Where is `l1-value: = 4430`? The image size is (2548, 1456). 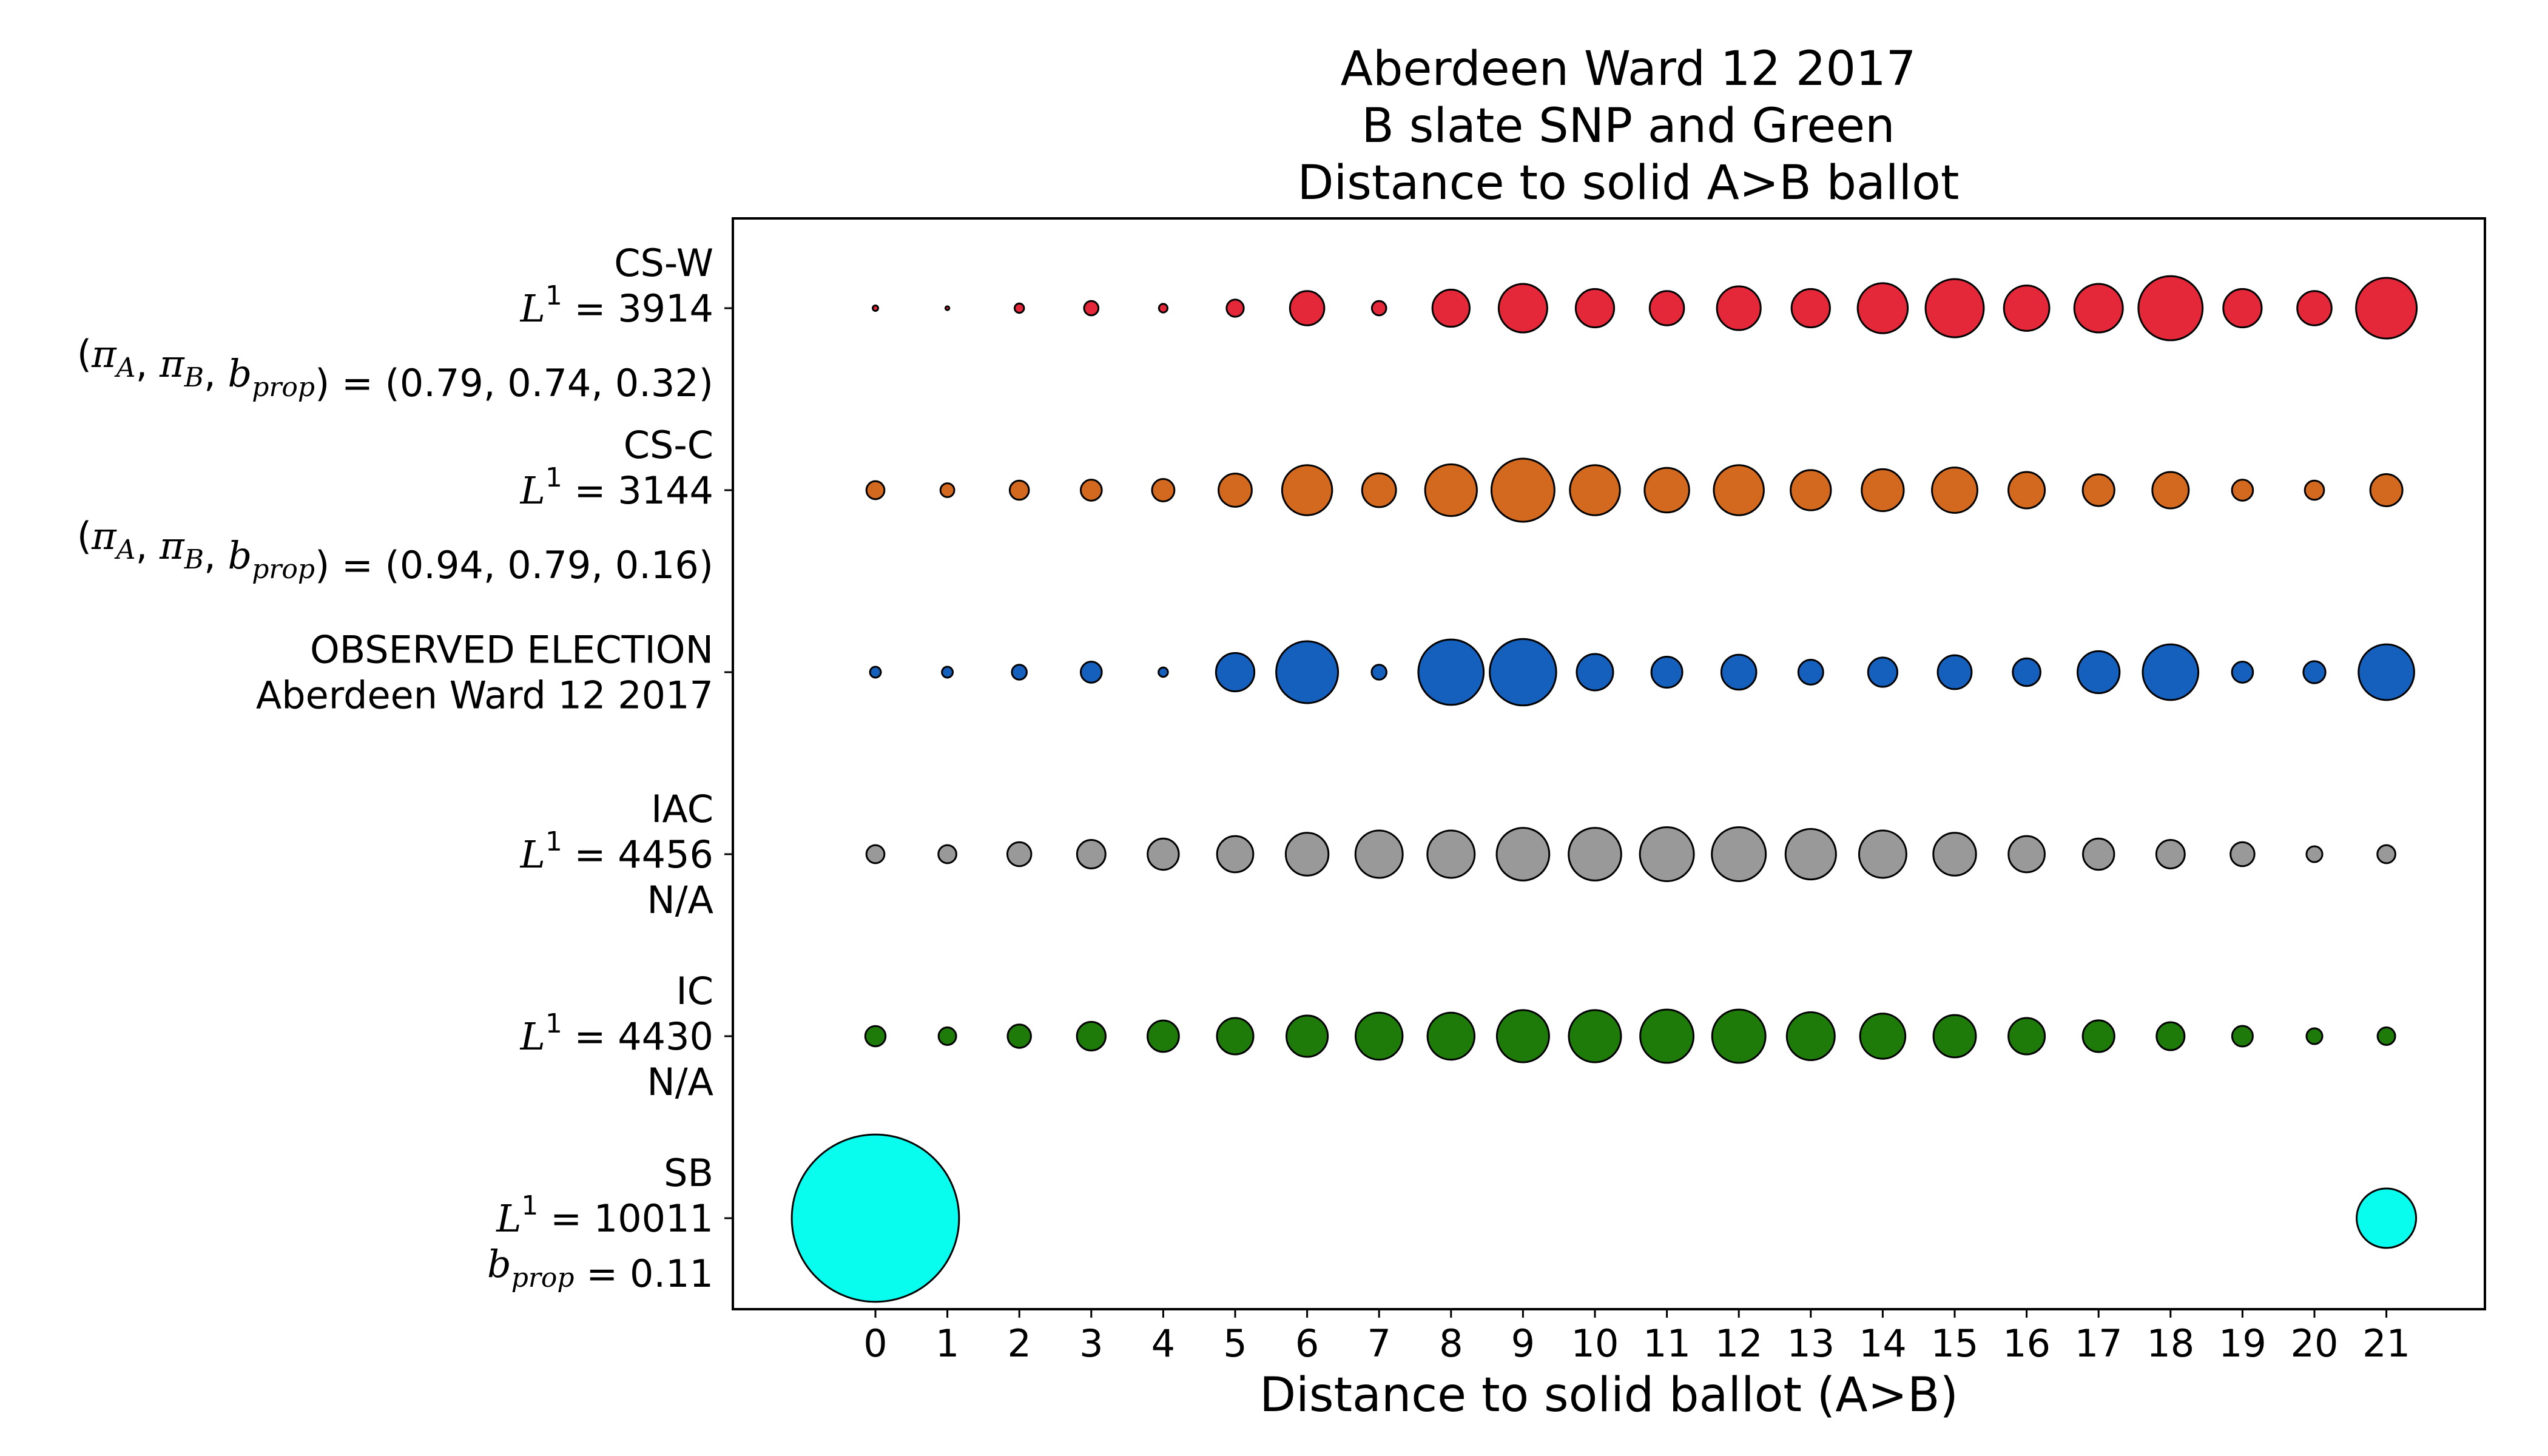 l1-value: = 4430 is located at coordinates (637, 1036).